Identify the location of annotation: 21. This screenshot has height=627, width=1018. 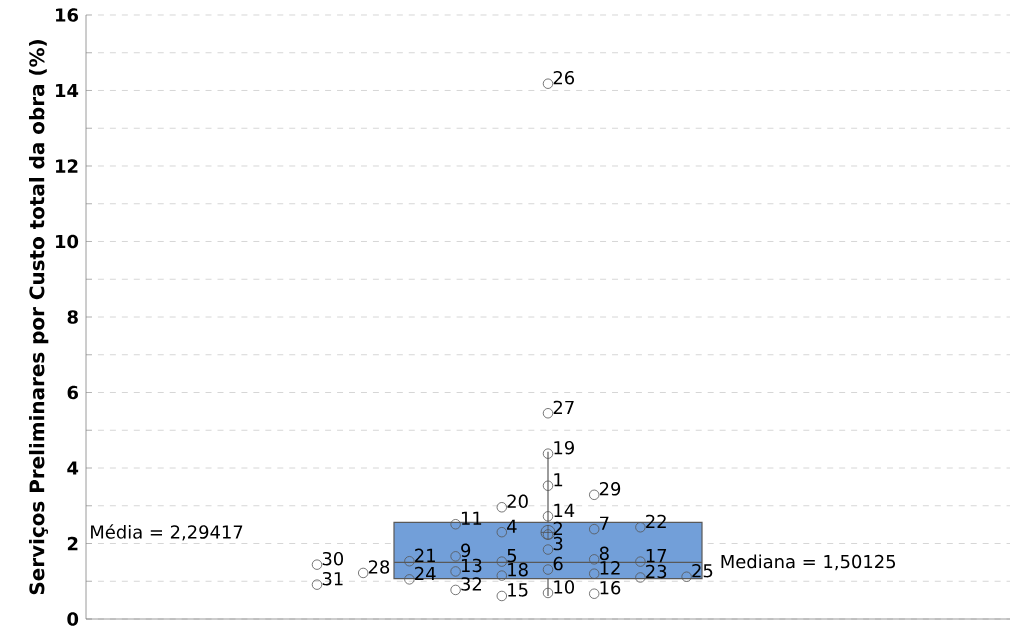
(425, 555).